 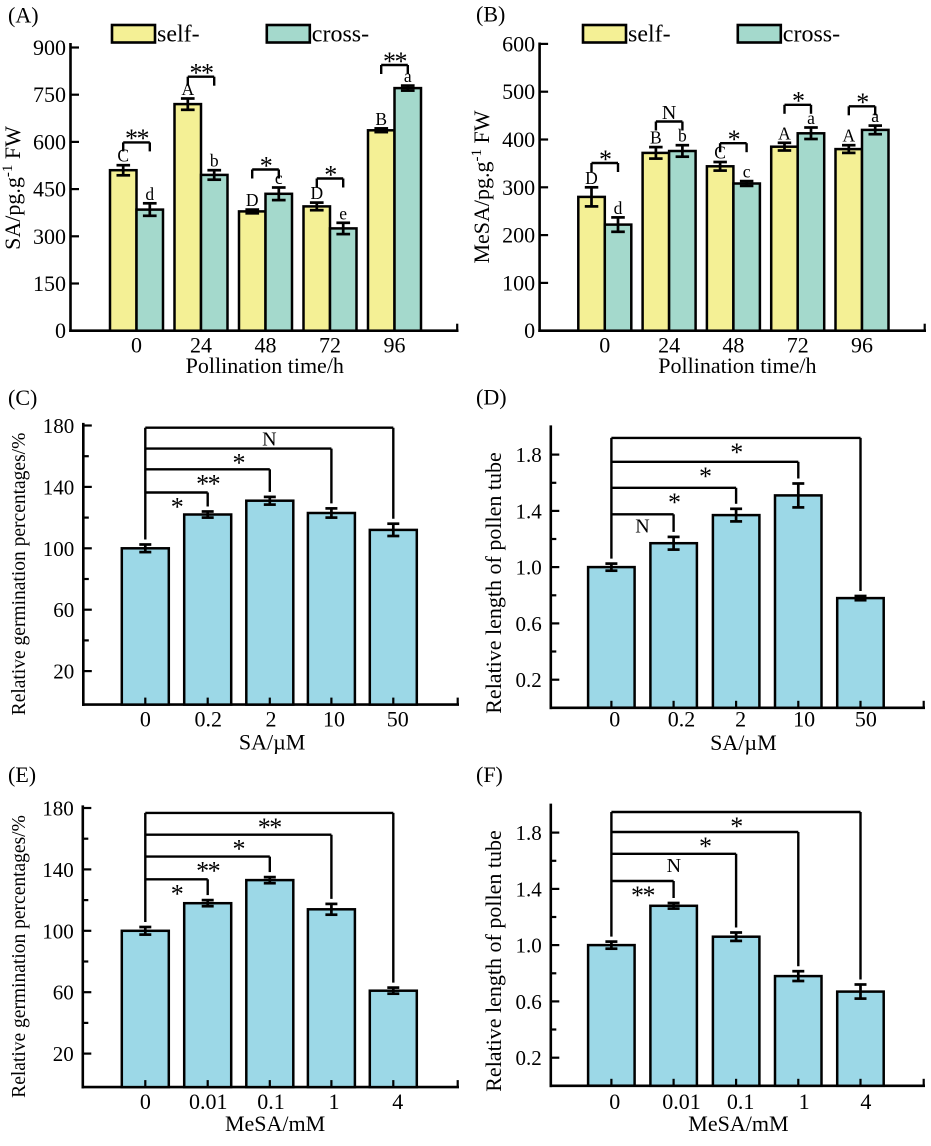 What do you see at coordinates (529, 624) in the screenshot?
I see `svg-text: 0.6` at bounding box center [529, 624].